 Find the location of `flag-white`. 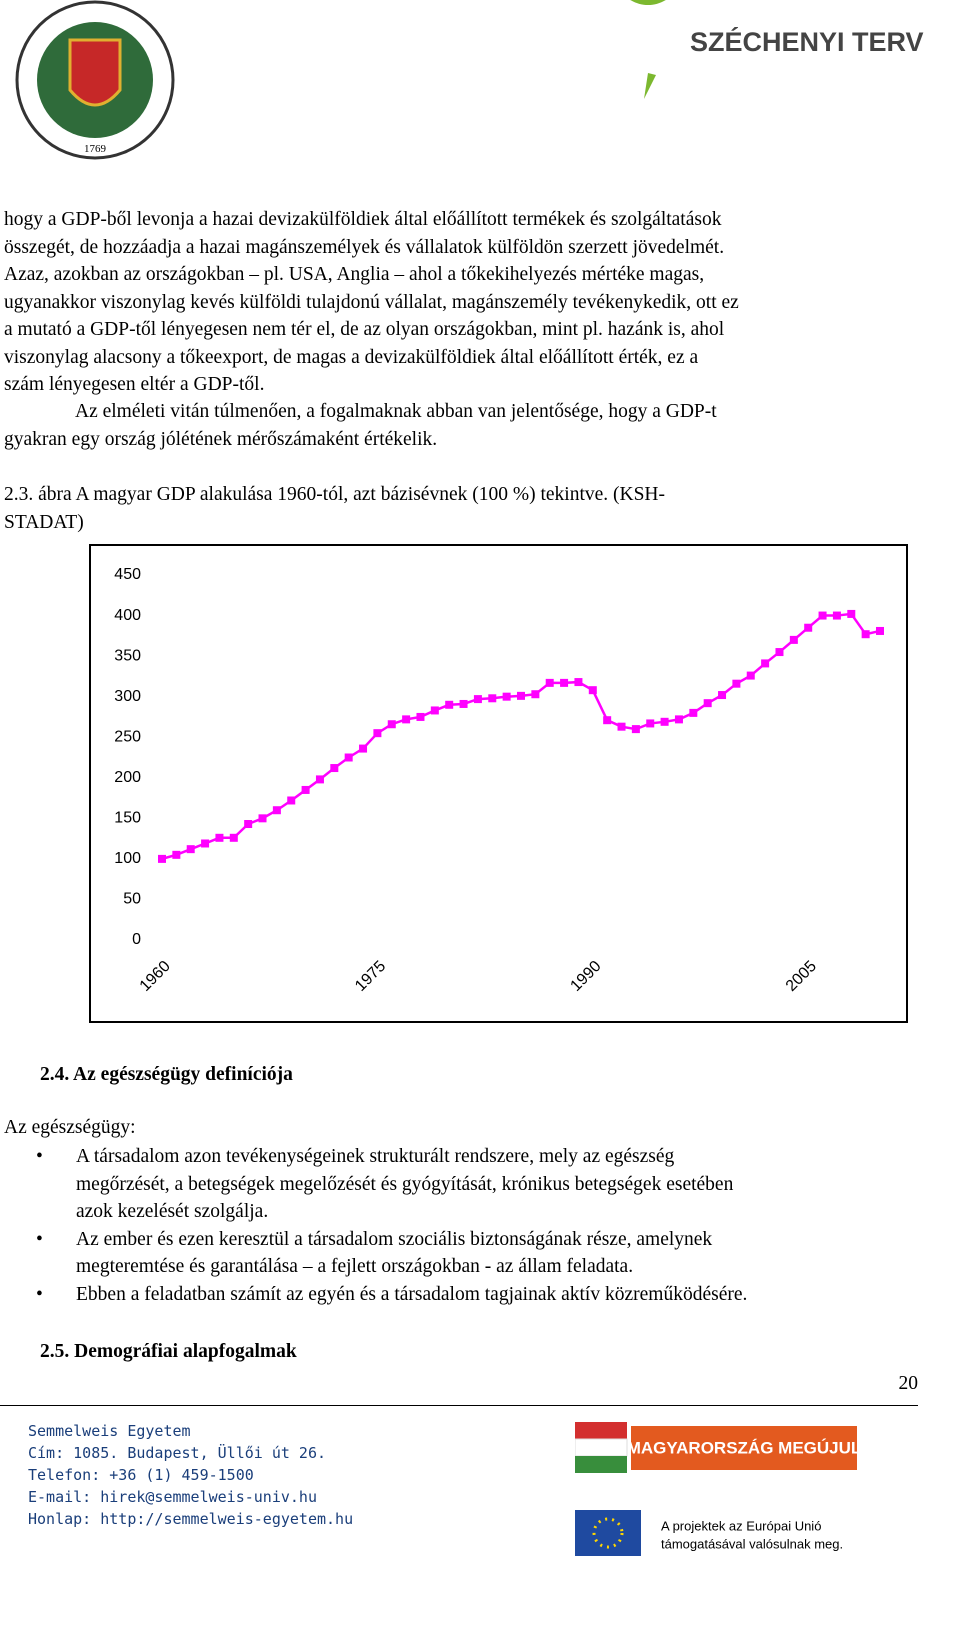

flag-white is located at coordinates (601, 1447).